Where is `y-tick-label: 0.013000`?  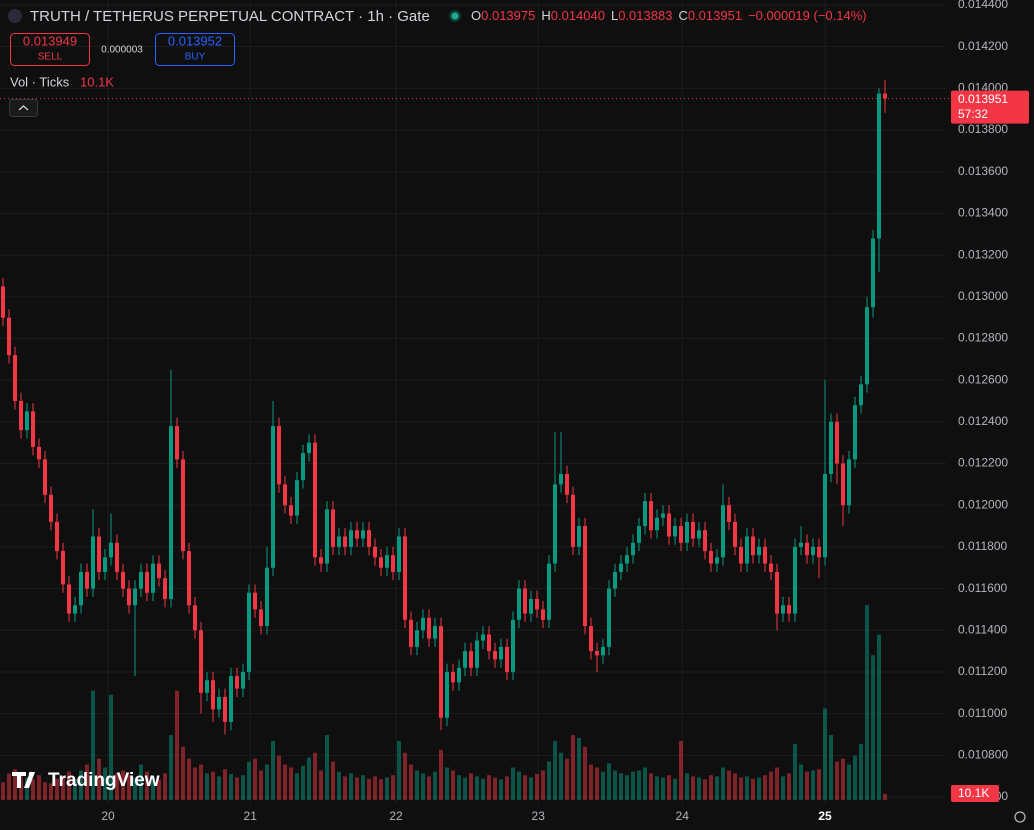 y-tick-label: 0.013000 is located at coordinates (983, 296).